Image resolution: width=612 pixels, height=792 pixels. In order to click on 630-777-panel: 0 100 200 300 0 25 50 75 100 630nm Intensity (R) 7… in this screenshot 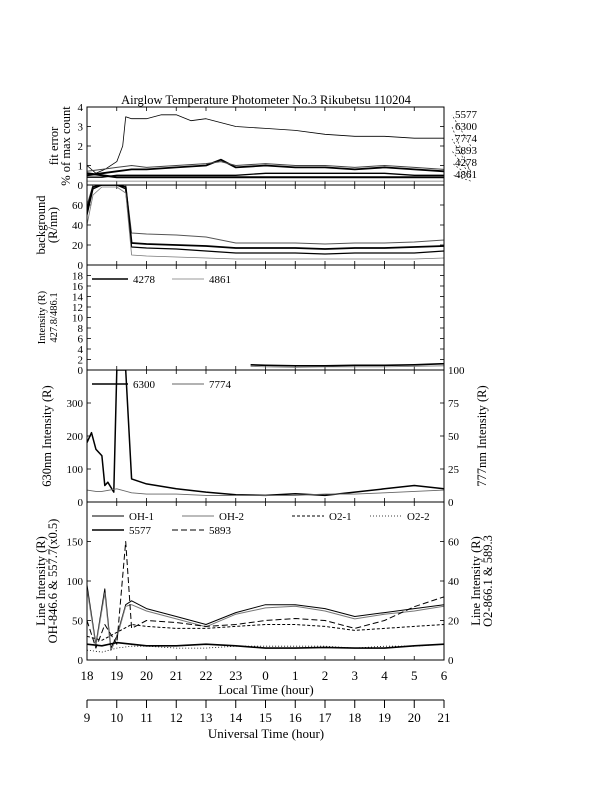, I will do `click(264, 437)`.